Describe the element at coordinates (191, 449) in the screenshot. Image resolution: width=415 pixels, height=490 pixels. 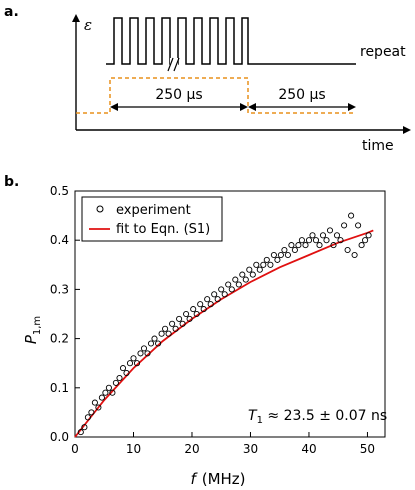
I see `x-tick-label: 20` at that location.